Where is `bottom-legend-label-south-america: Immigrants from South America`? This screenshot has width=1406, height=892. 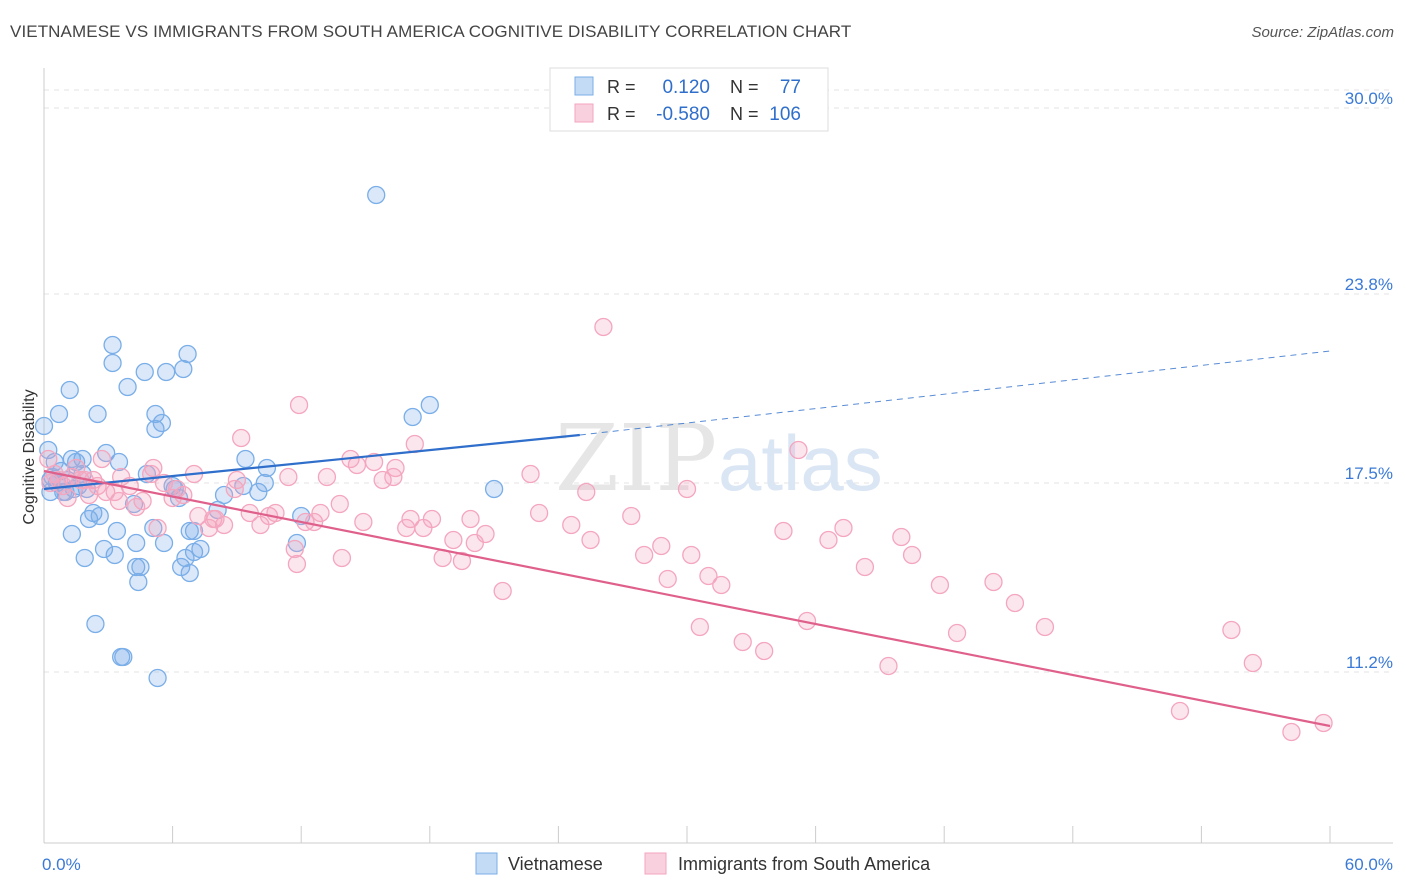
bottom-legend-label-south-america: Immigrants from South America is located at coordinates (804, 864).